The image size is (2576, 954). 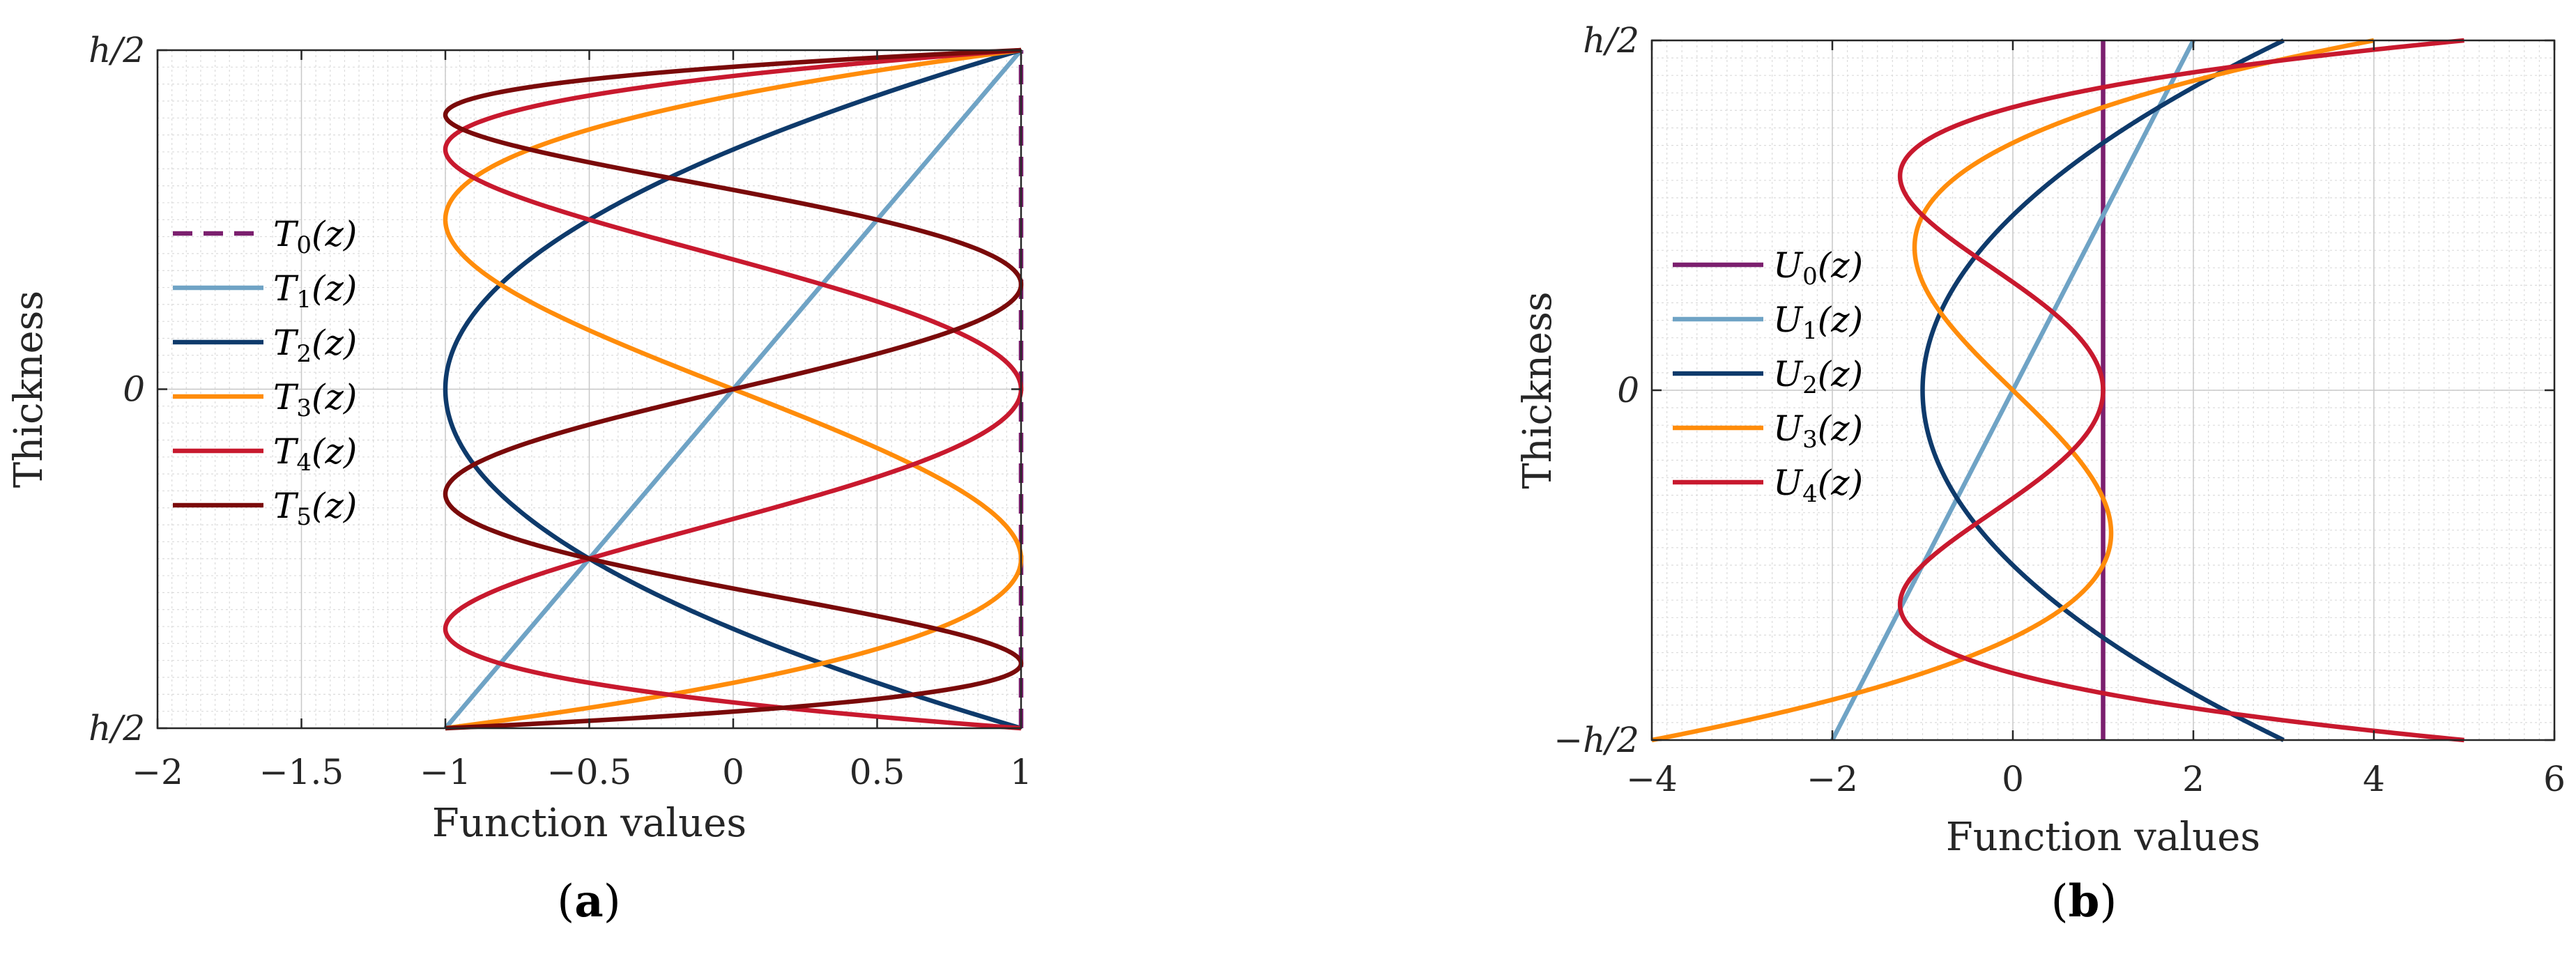 What do you see at coordinates (1768, 377) in the screenshot?
I see `panel-b-legend: U0(z) U1(z) U2(z) U3(z) U4(z)` at bounding box center [1768, 377].